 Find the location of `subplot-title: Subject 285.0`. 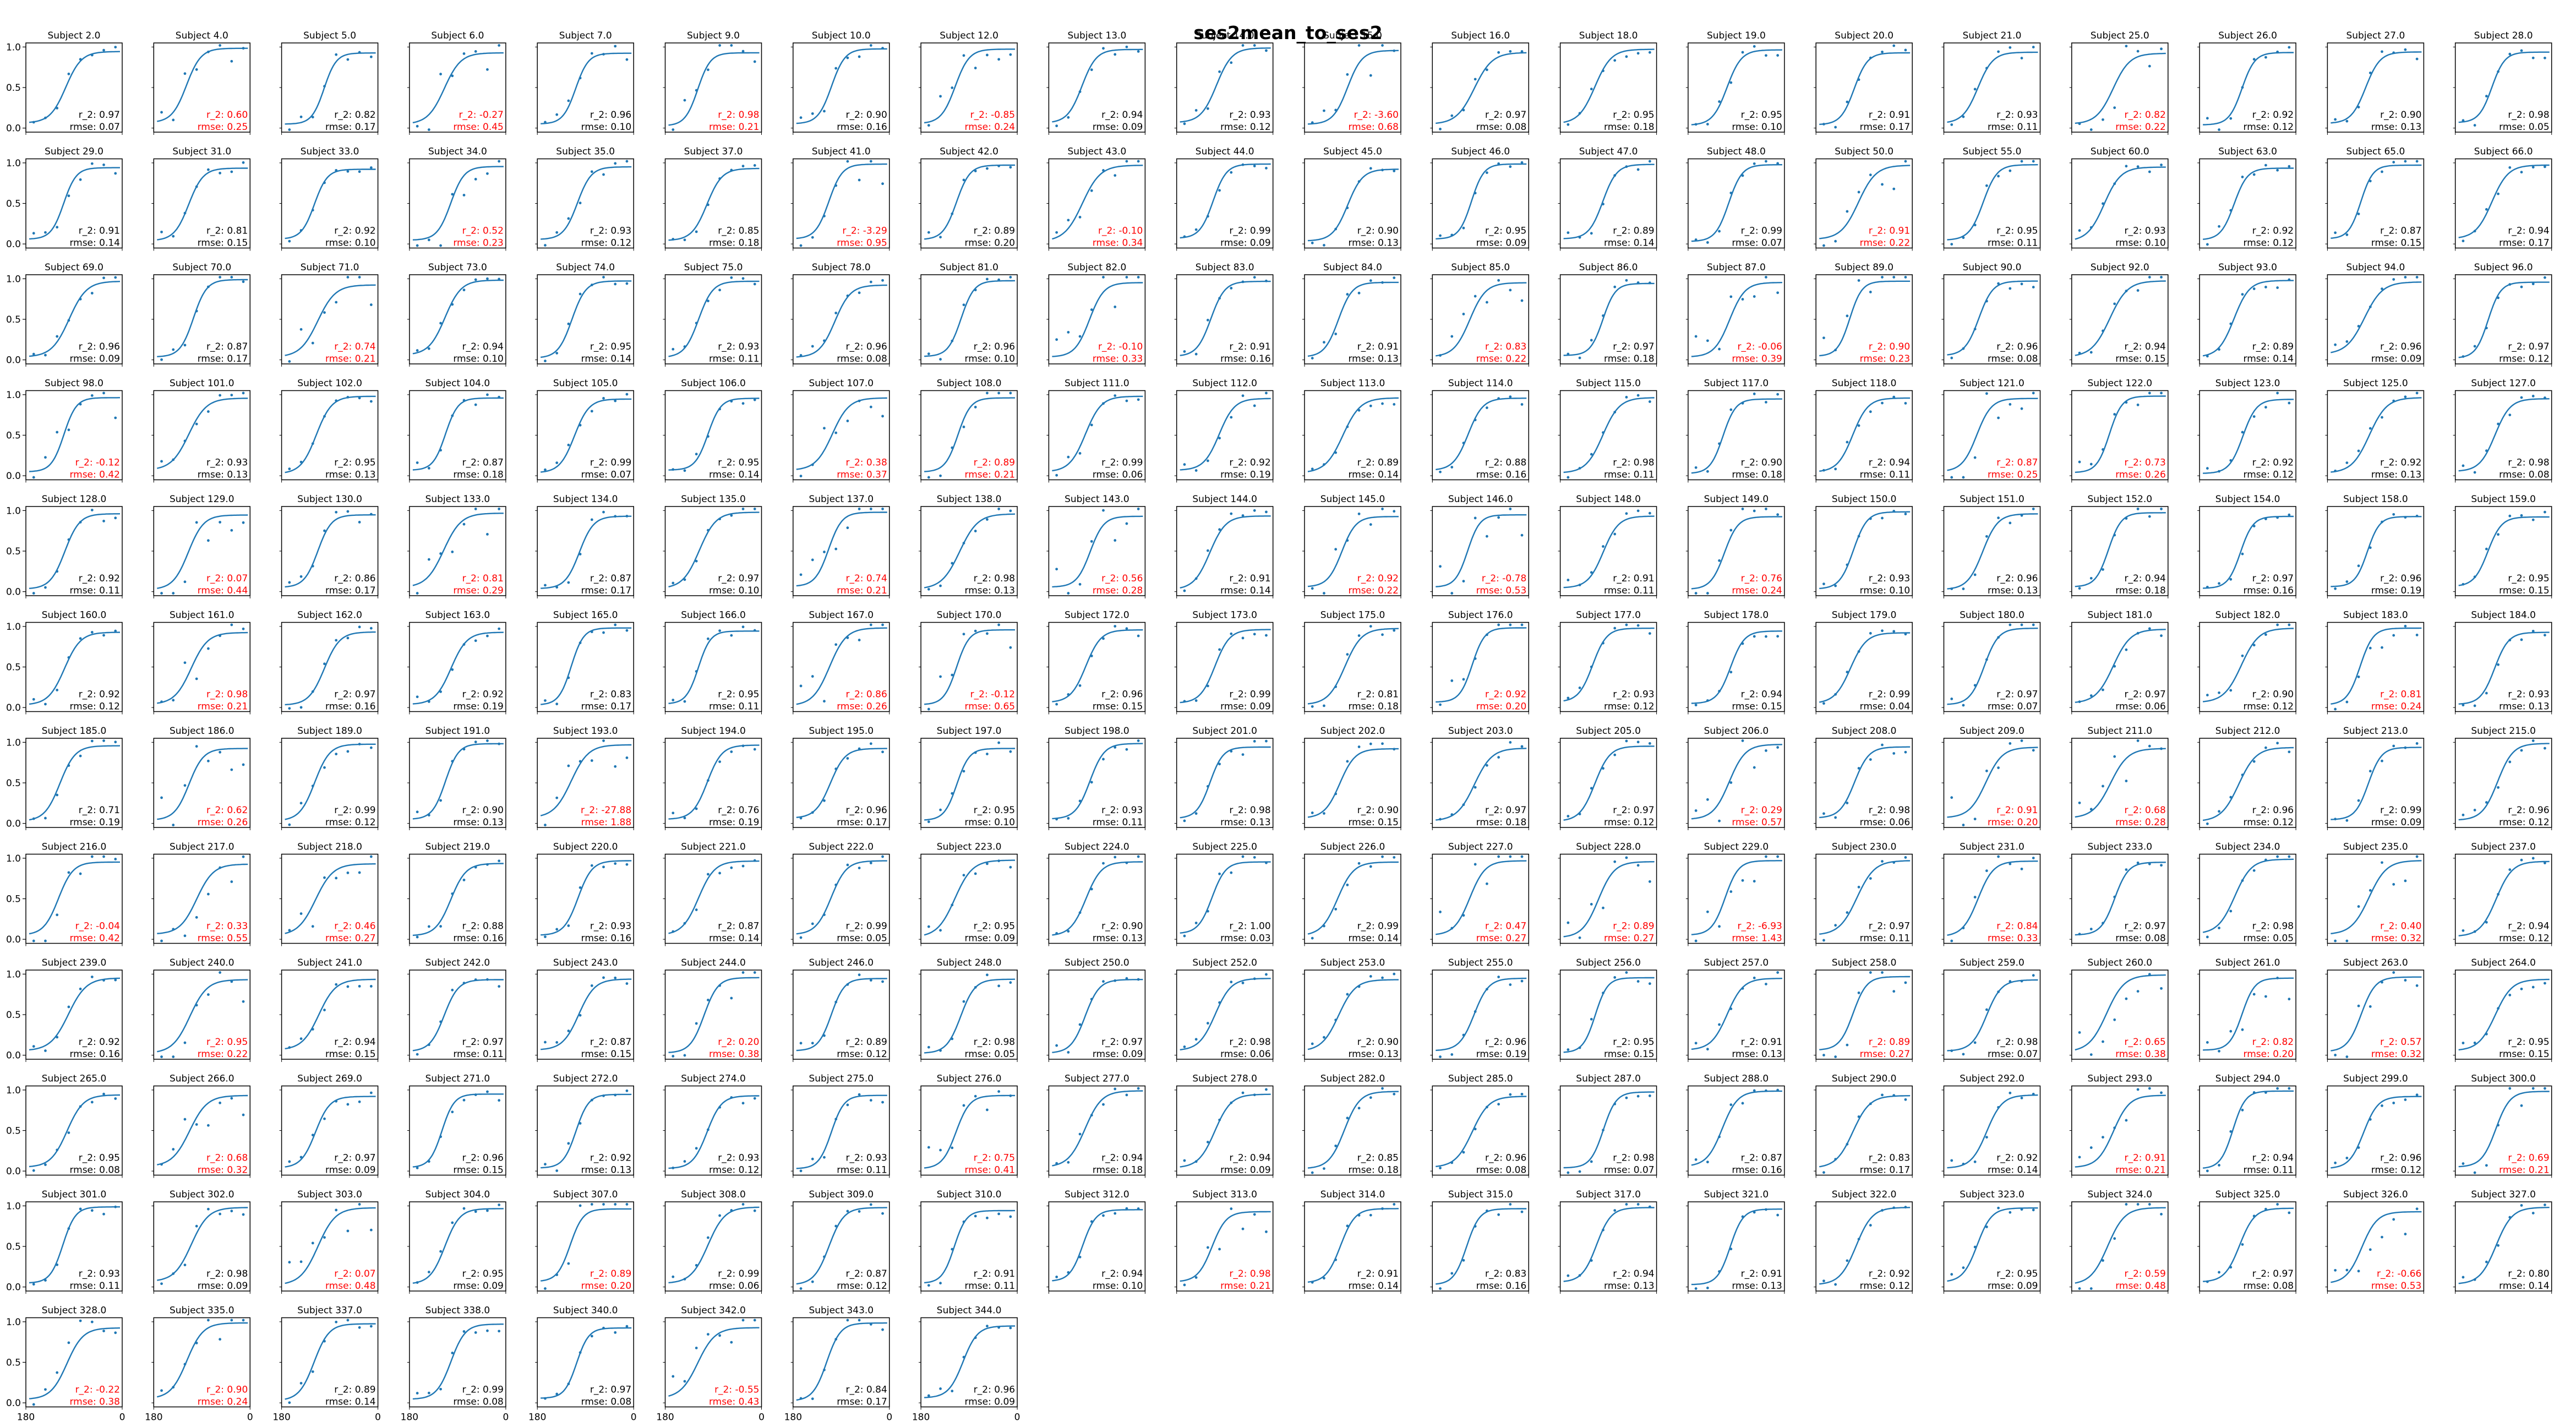

subplot-title: Subject 285.0 is located at coordinates (1481, 1079).